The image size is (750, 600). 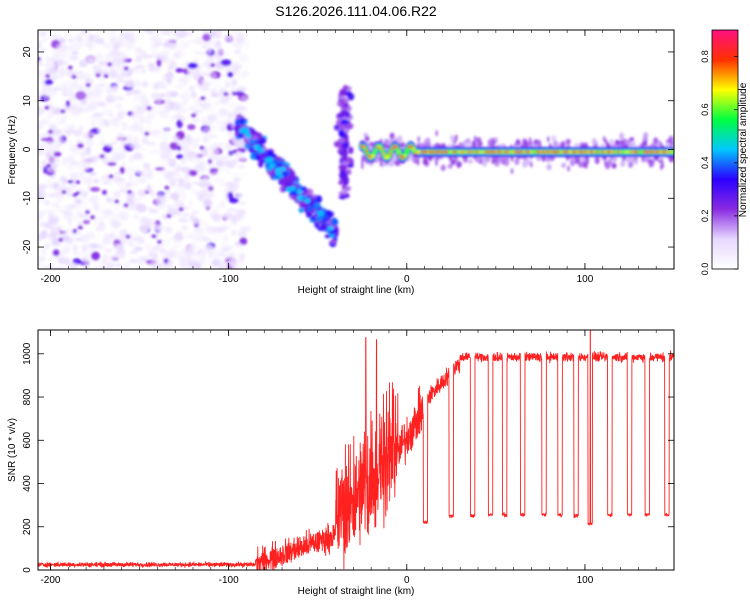 What do you see at coordinates (27, 101) in the screenshot?
I see `heatmap-y-tick-label: 10` at bounding box center [27, 101].